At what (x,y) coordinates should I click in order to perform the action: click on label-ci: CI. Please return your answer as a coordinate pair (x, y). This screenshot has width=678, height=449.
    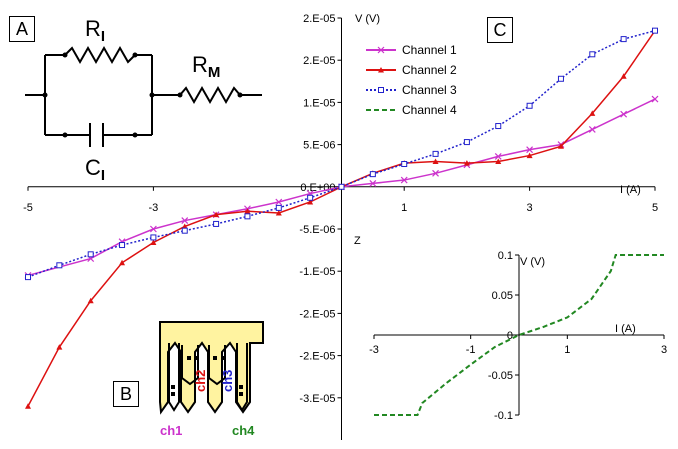
    Looking at the image, I should click on (95, 169).